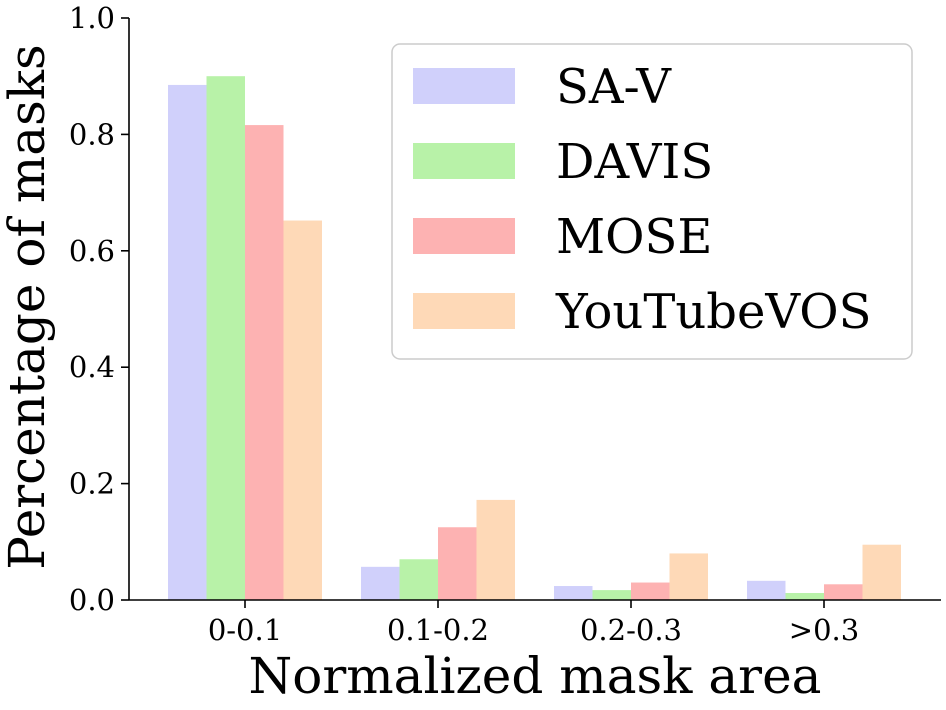  Describe the element at coordinates (634, 237) in the screenshot. I see `legend-label-mose: MOSE` at that location.